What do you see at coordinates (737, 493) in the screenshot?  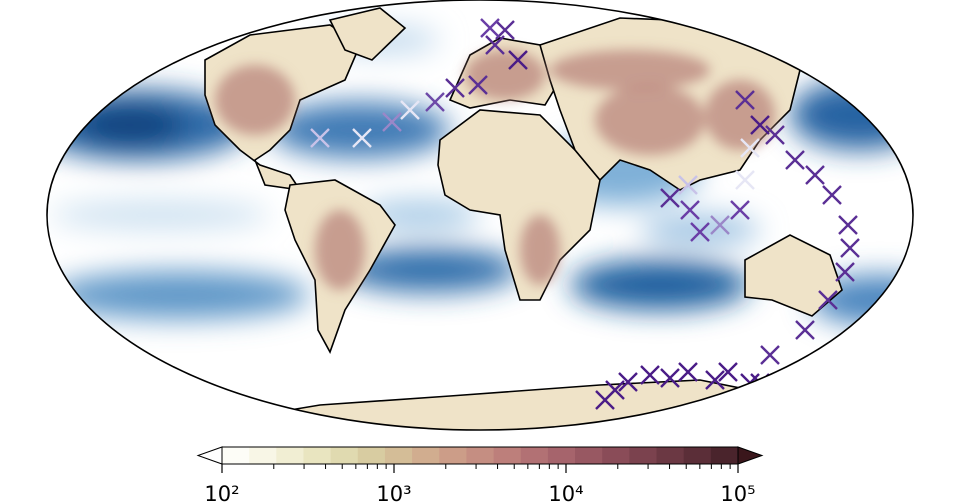 I see `colorbar-tick-label: 10⁵` at bounding box center [737, 493].